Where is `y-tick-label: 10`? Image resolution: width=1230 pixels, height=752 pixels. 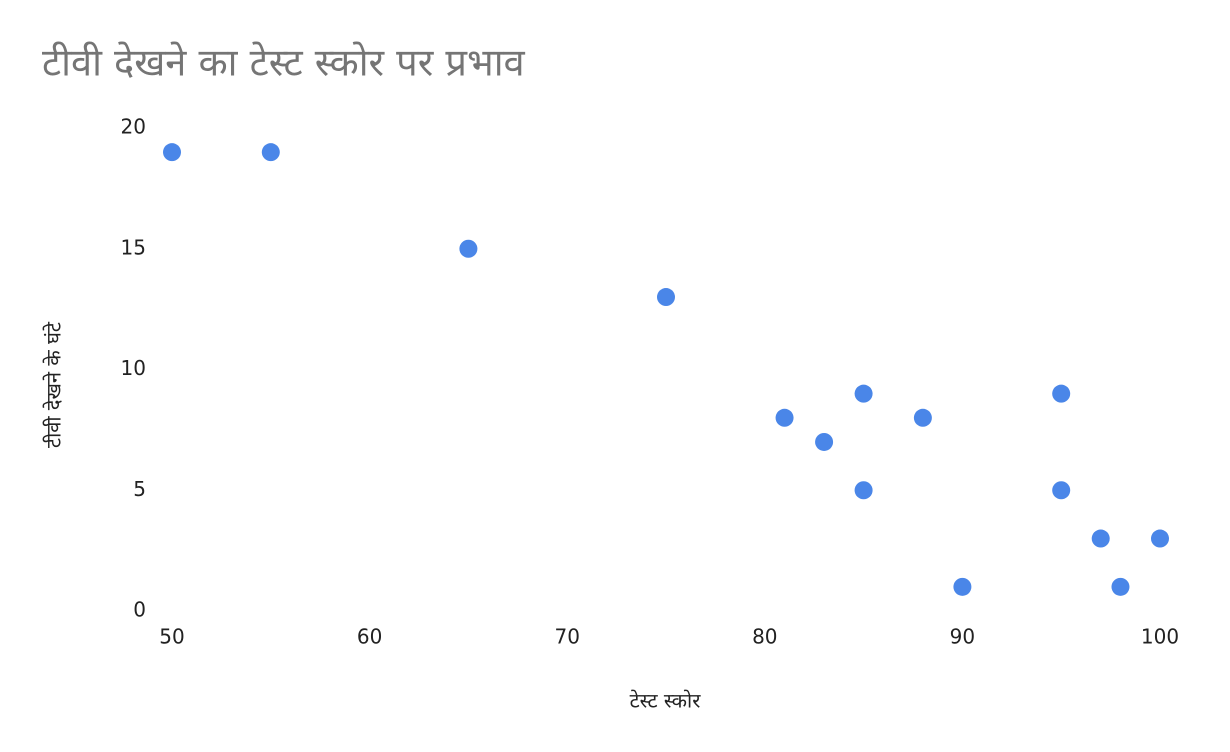
y-tick-label: 10 is located at coordinates (133, 368).